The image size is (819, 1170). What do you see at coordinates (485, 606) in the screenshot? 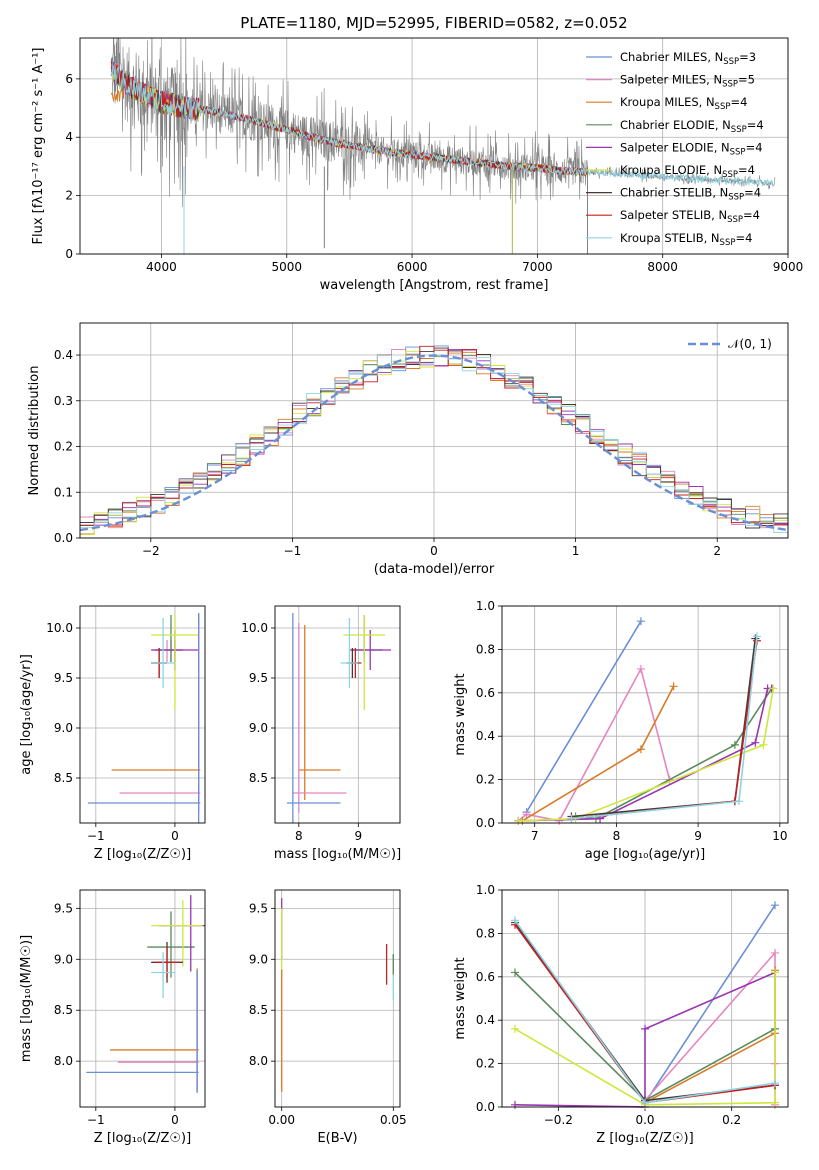
I see `y-tick-label: 1.0` at bounding box center [485, 606].